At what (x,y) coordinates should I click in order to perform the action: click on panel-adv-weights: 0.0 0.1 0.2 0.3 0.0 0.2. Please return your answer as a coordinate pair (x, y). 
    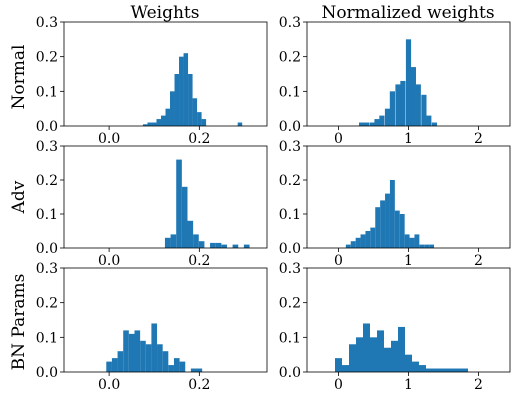
    Looking at the image, I should click on (152, 204).